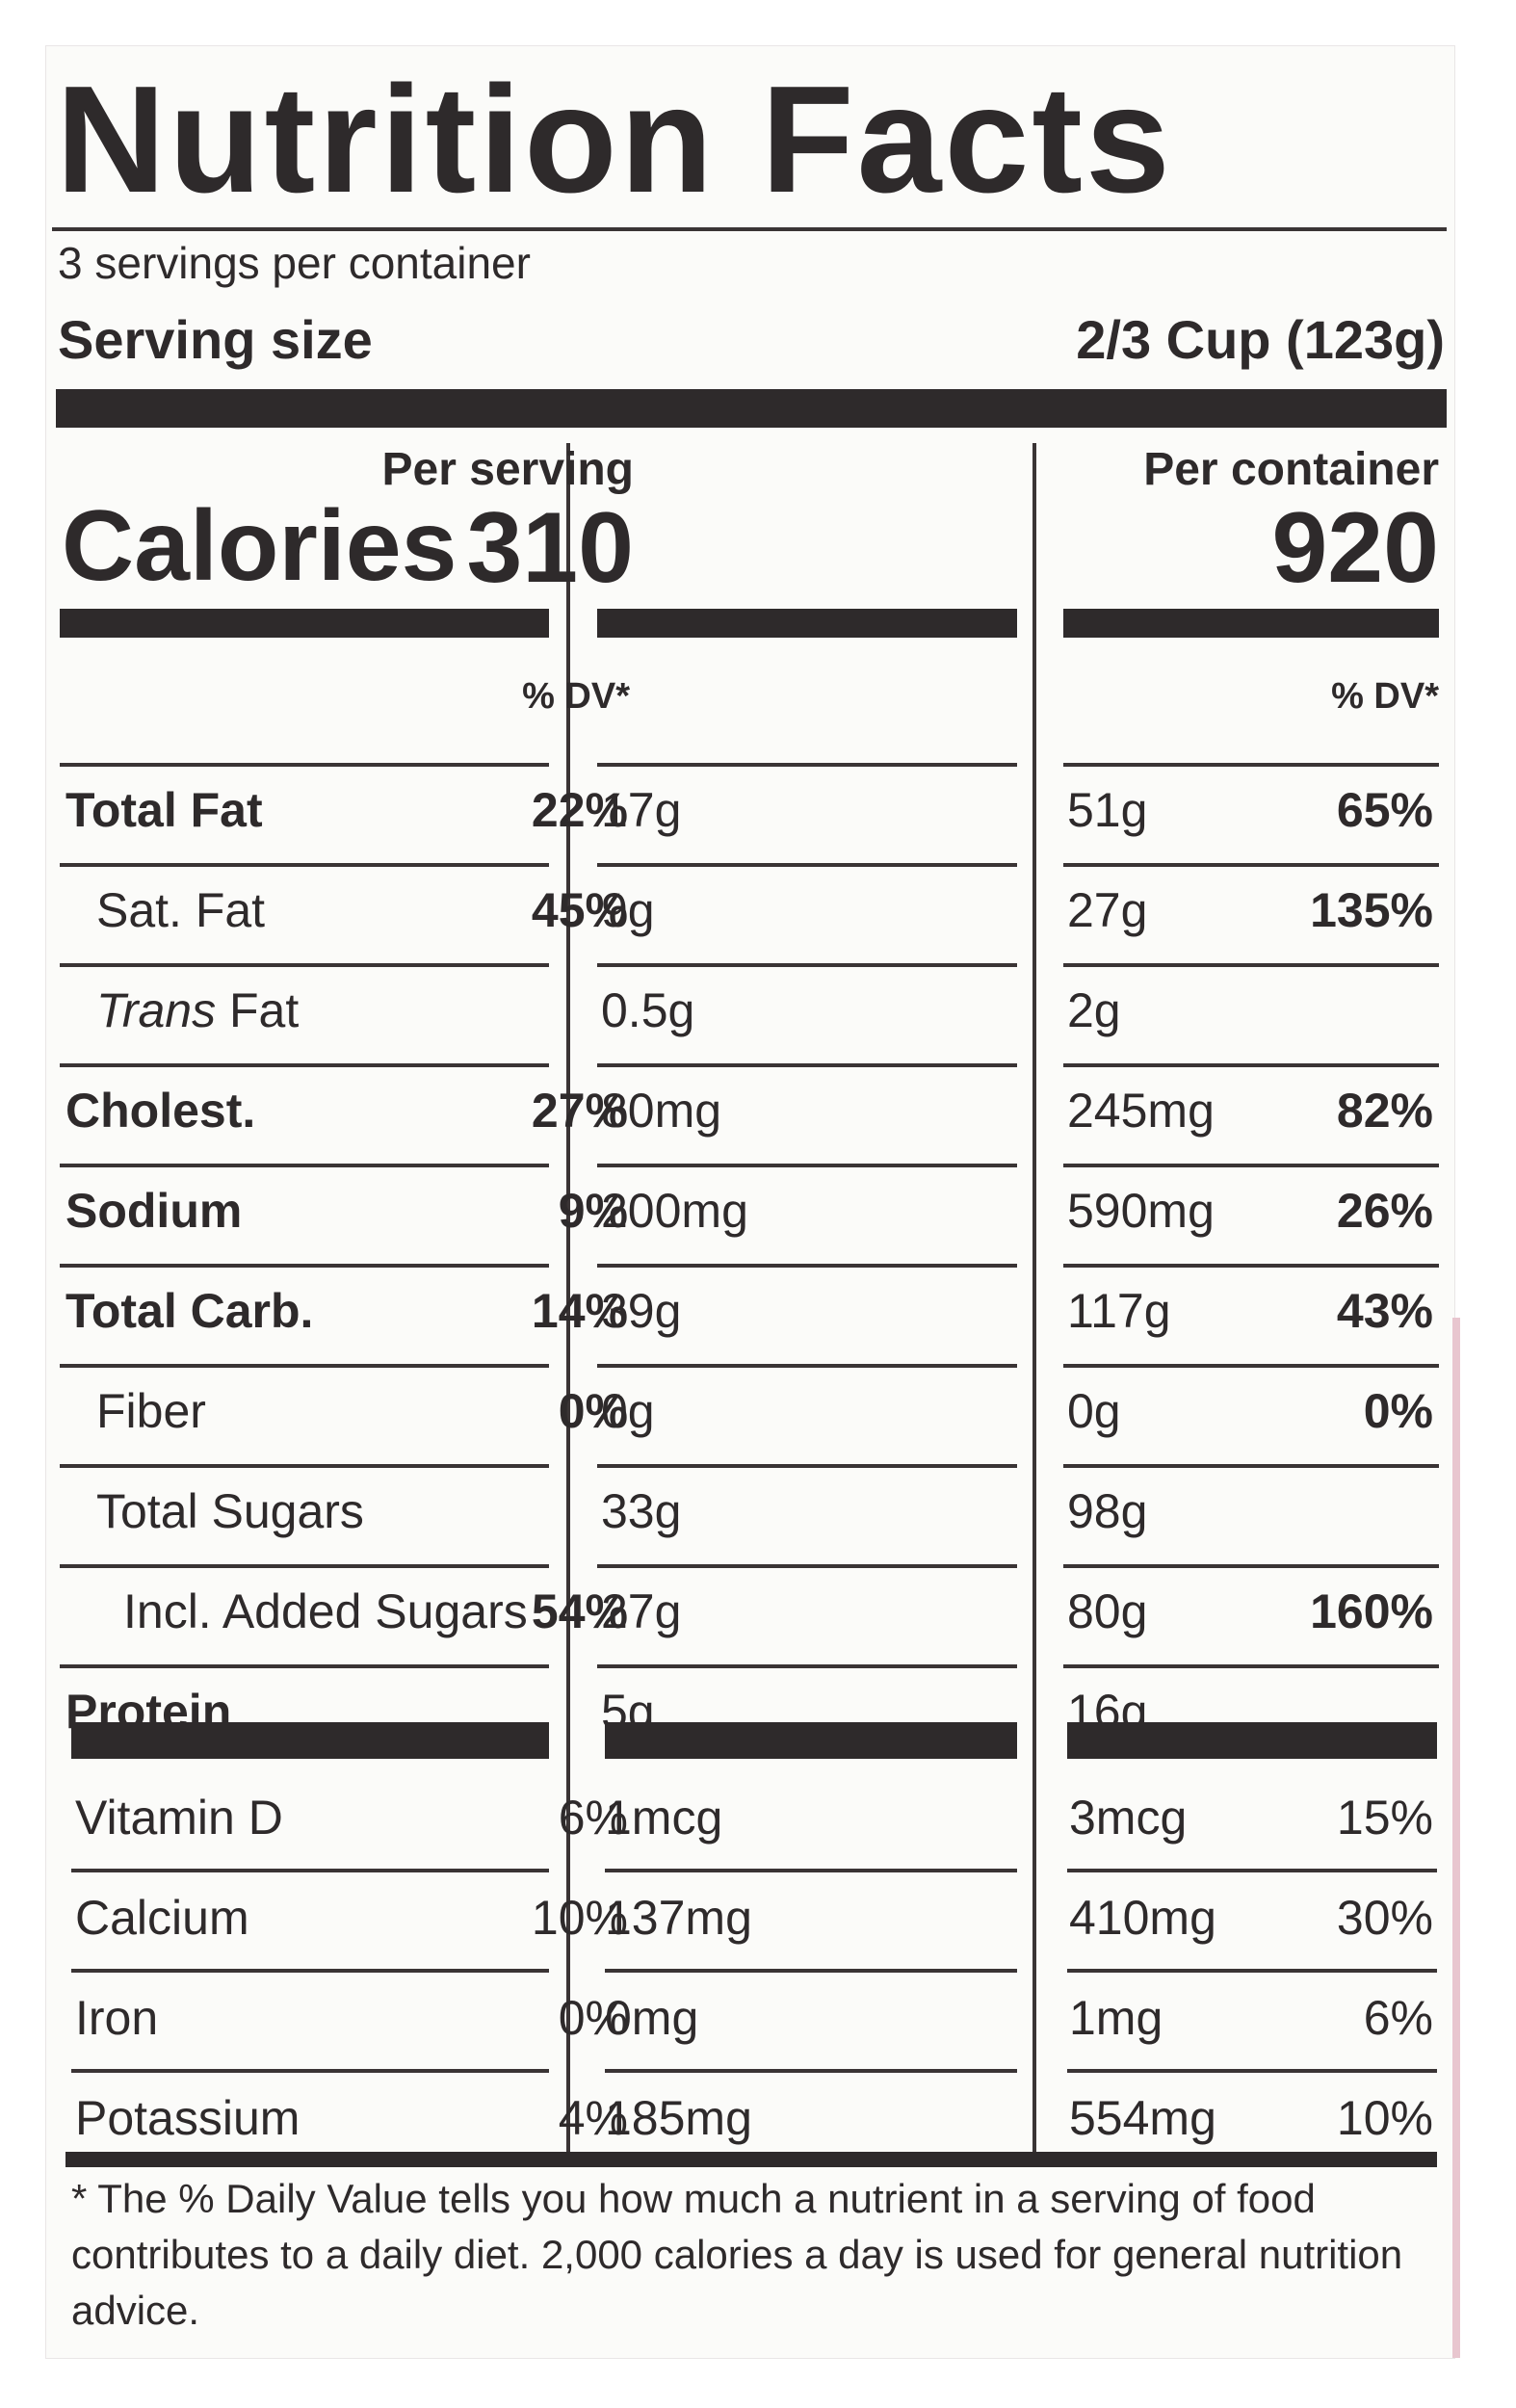 The width and height of the screenshot is (1516, 2408). Describe the element at coordinates (1128, 1818) in the screenshot. I see `vitamin-container-amount: 3mcg` at that location.